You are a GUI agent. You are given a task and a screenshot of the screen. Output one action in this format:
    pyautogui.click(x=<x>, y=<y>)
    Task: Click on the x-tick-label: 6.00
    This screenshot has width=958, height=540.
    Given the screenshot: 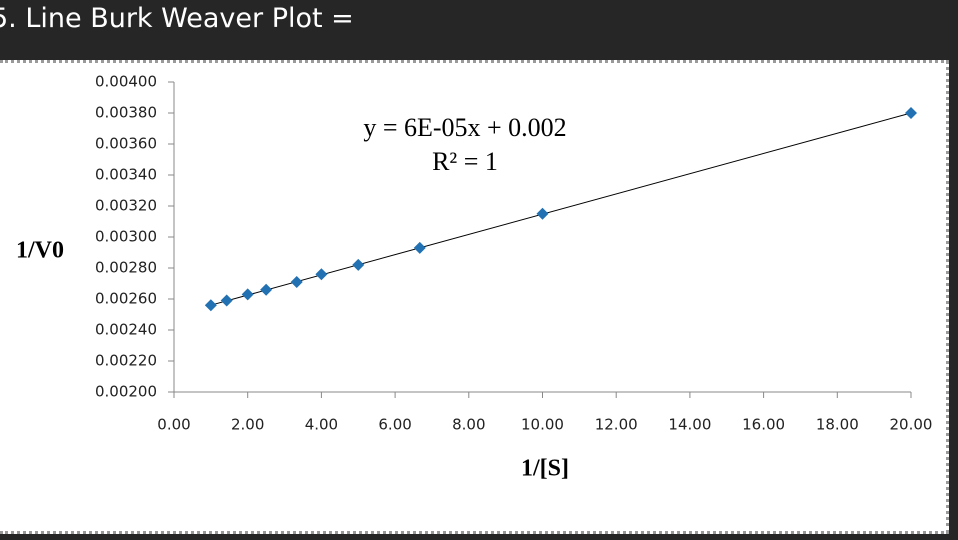 What is the action you would take?
    pyautogui.click(x=394, y=425)
    